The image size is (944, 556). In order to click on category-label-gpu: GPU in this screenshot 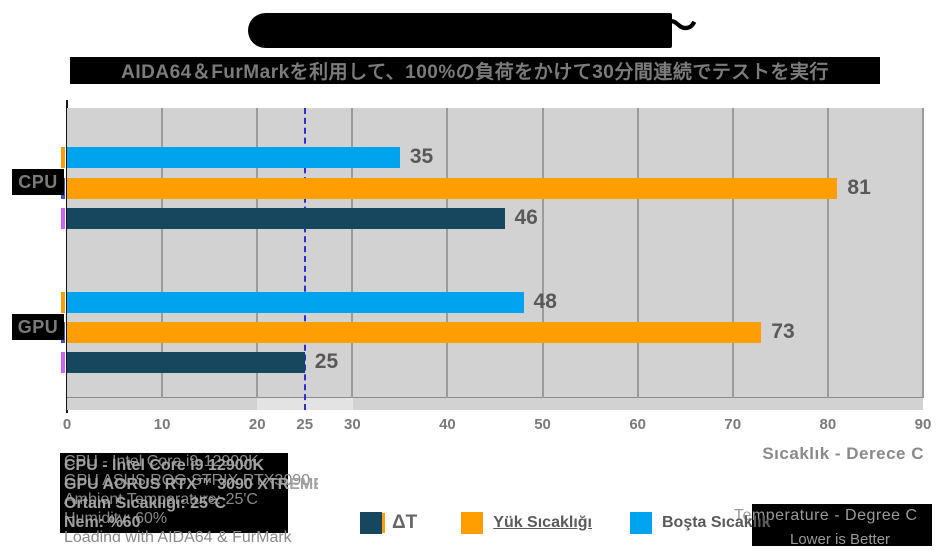, I will do `click(38, 326)`.